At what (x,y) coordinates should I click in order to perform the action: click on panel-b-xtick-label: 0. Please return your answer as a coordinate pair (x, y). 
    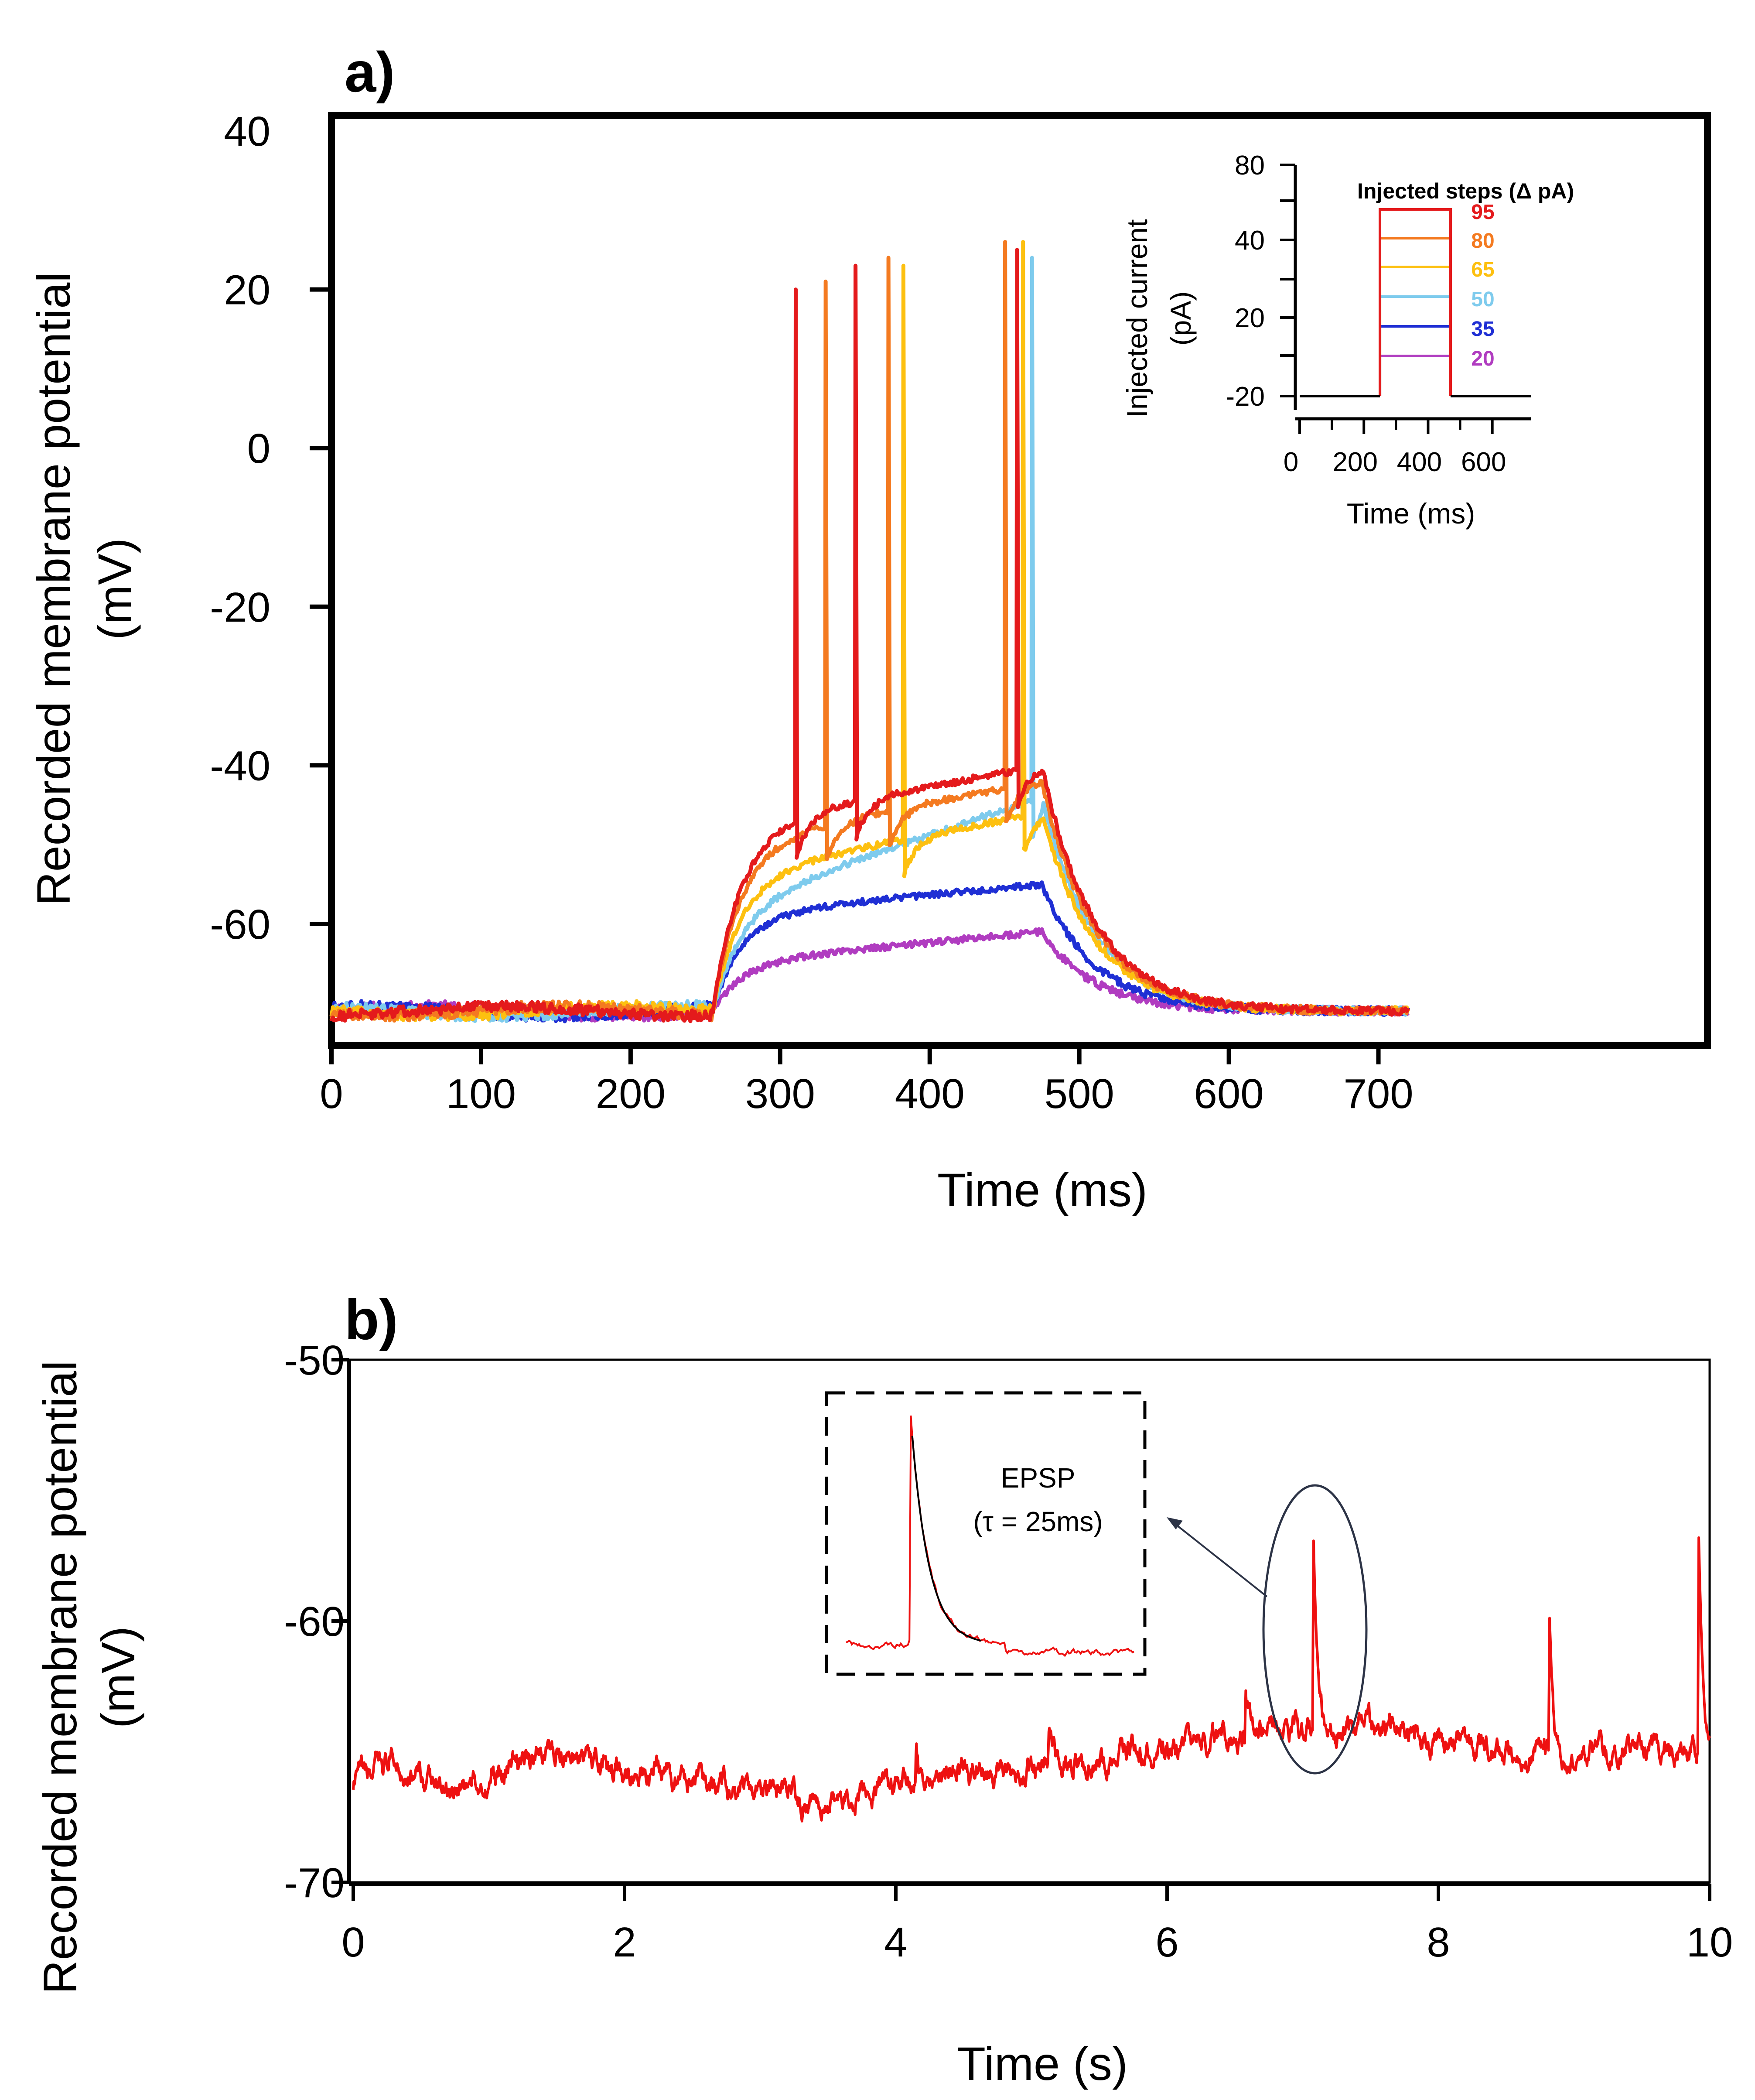
    Looking at the image, I should click on (353, 1942).